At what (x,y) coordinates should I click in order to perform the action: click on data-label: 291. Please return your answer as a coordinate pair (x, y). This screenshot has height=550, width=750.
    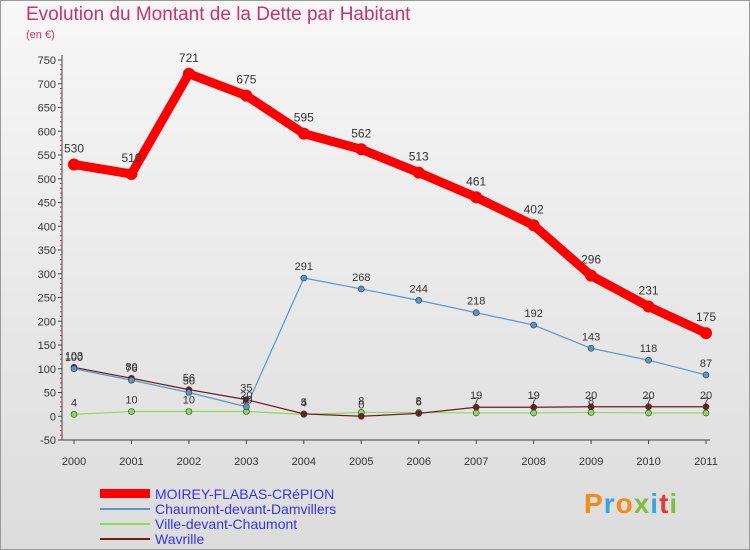
    Looking at the image, I should click on (304, 267).